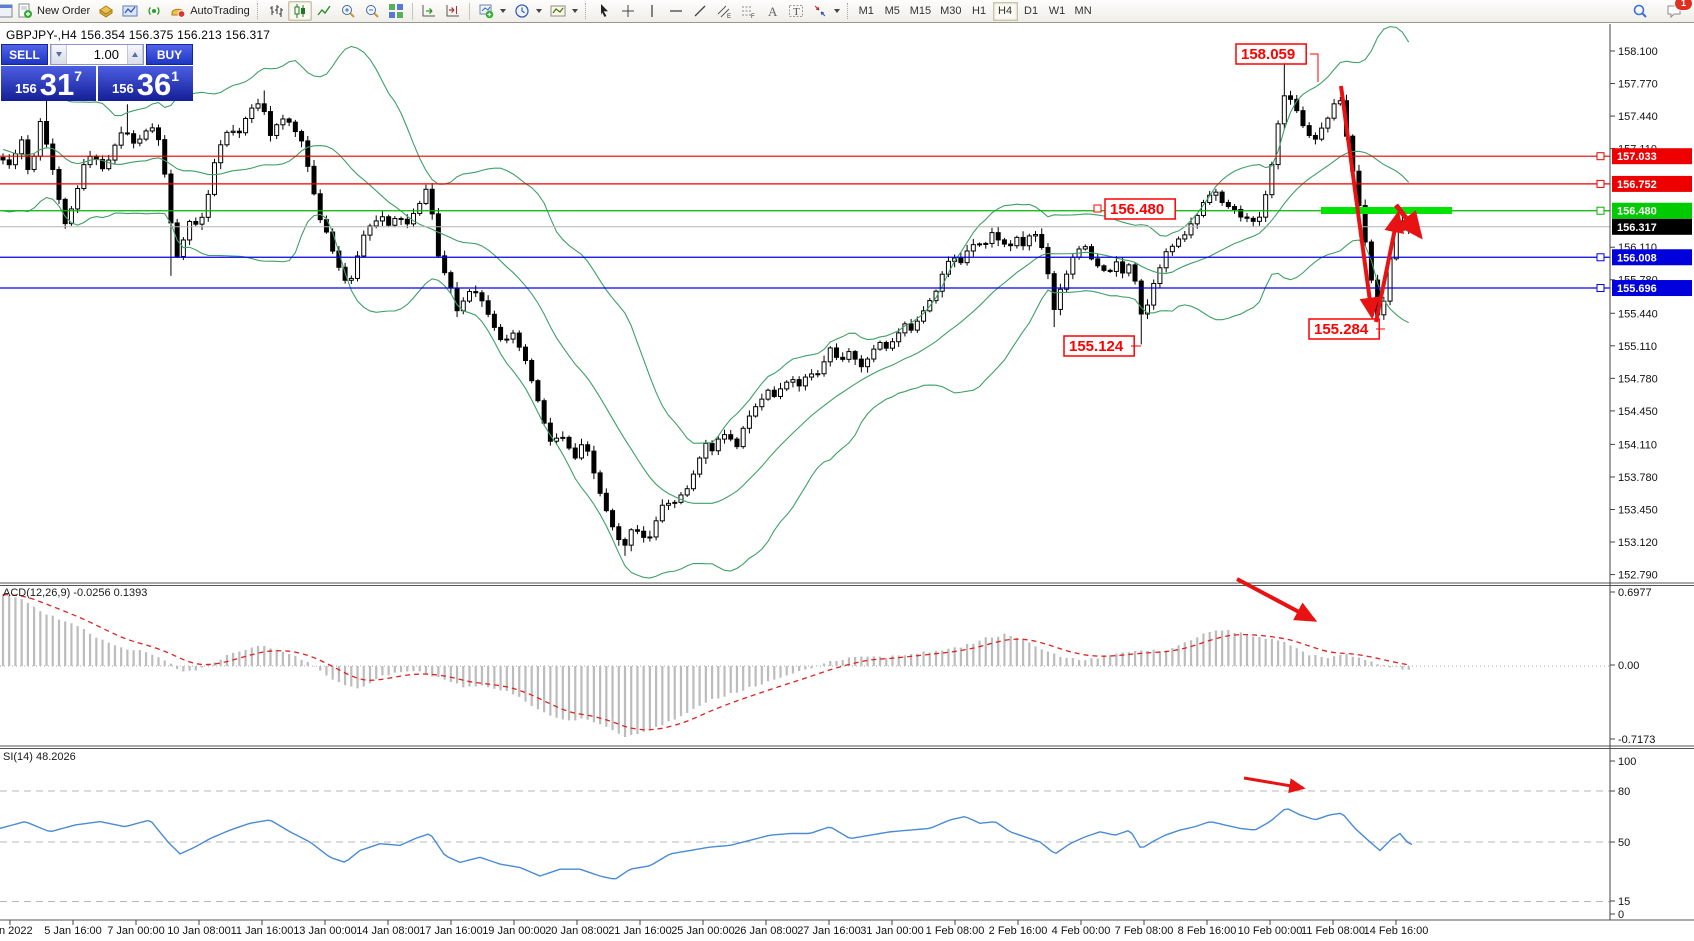 This screenshot has width=1694, height=941. What do you see at coordinates (805, 222) in the screenshot?
I see `horizontal-level-lines` at bounding box center [805, 222].